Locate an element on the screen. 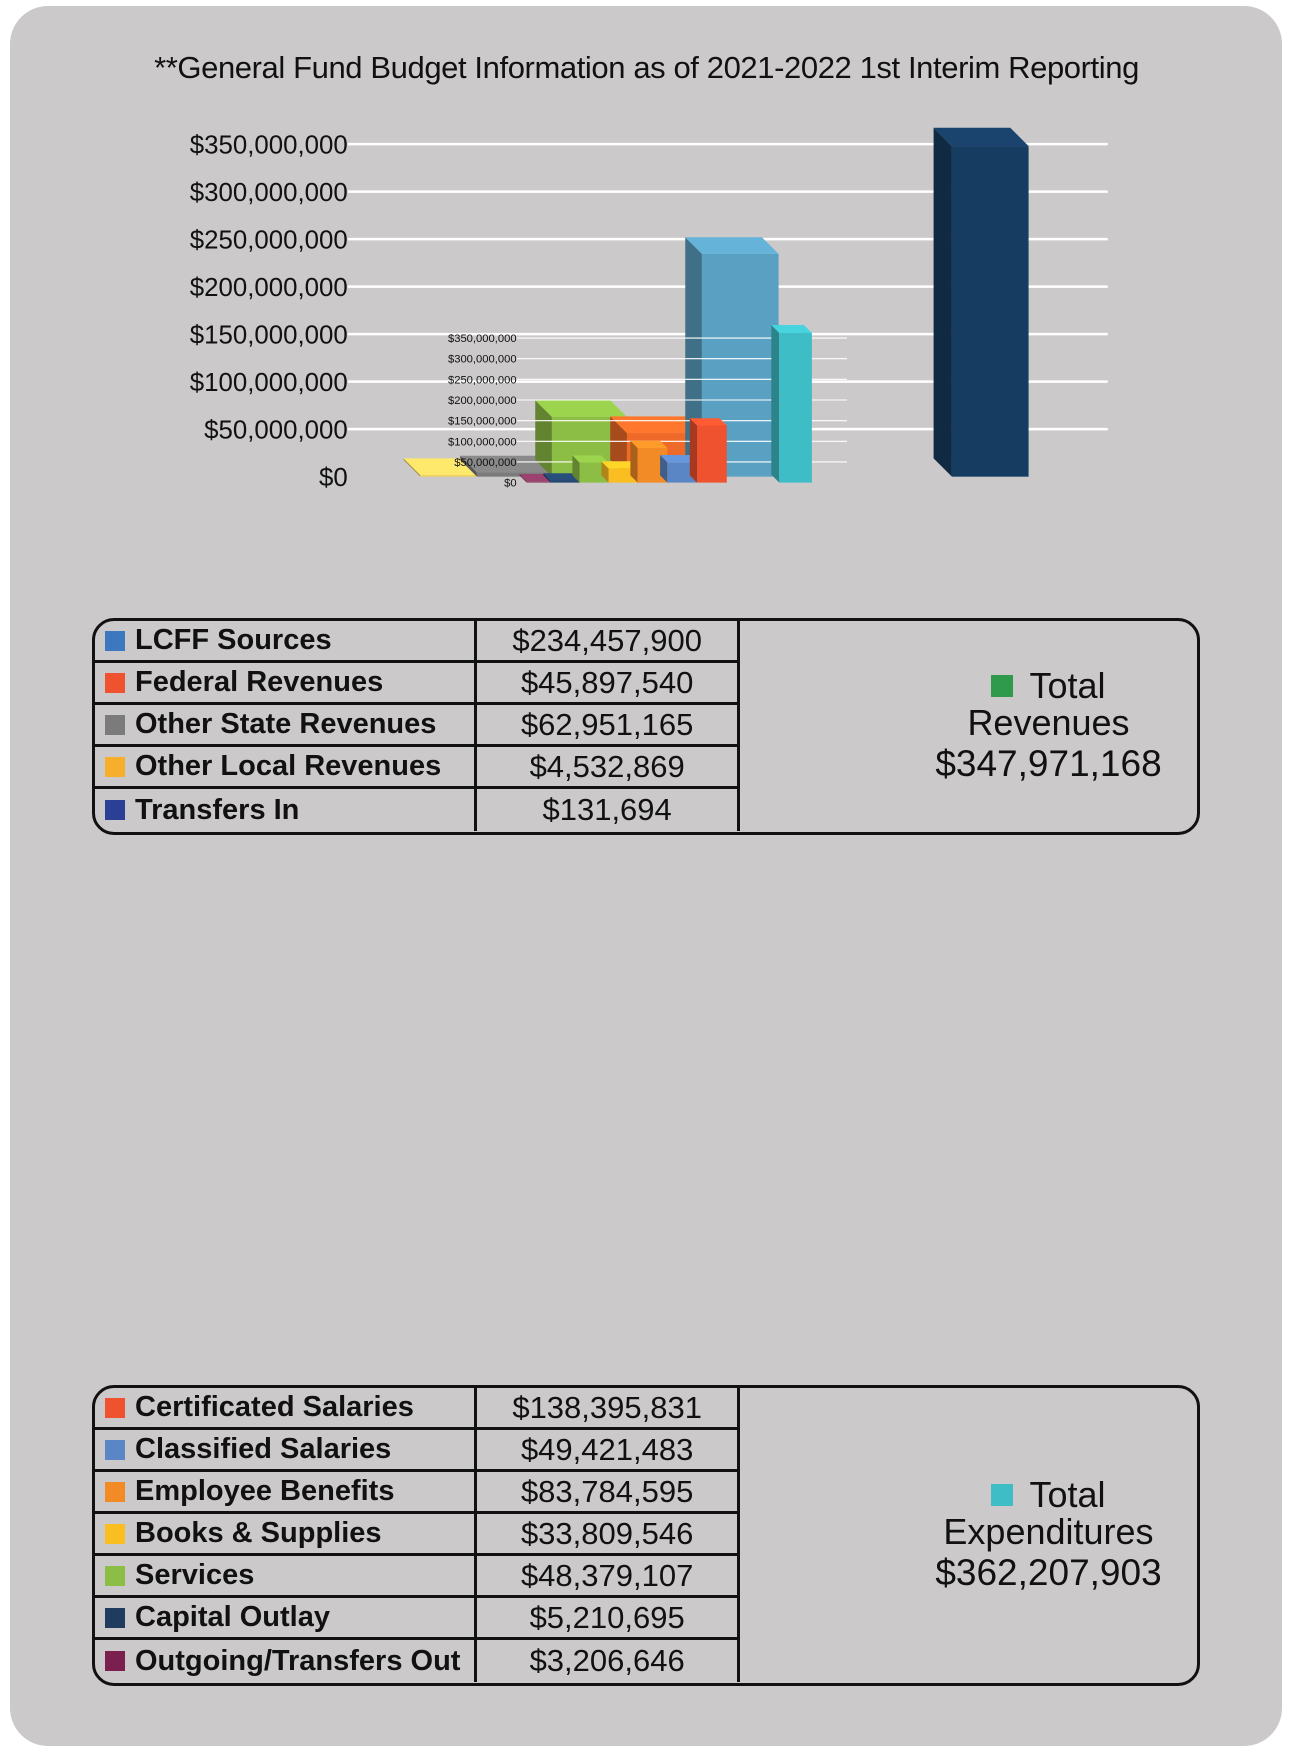 This screenshot has height=1752, width=1293. revenues-row: Other State Revenues $62,951,165 is located at coordinates (417, 726).